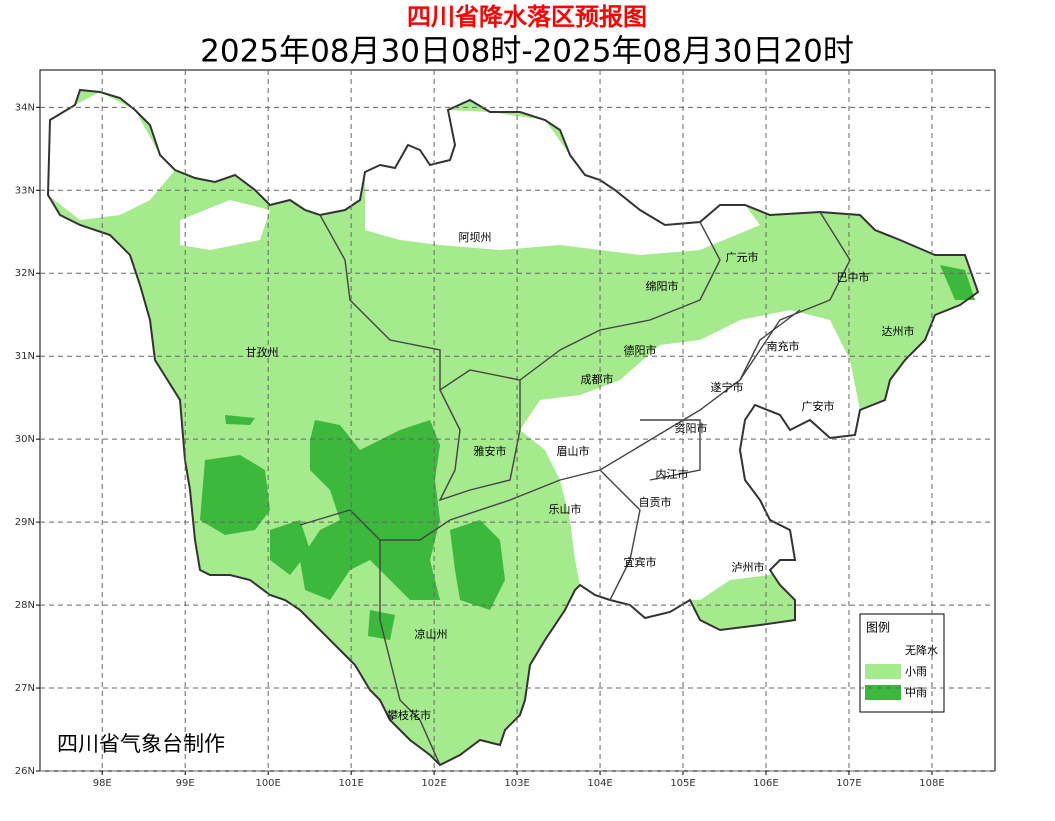  Describe the element at coordinates (682, 783) in the screenshot. I see `x-tick-label: 105E` at that location.